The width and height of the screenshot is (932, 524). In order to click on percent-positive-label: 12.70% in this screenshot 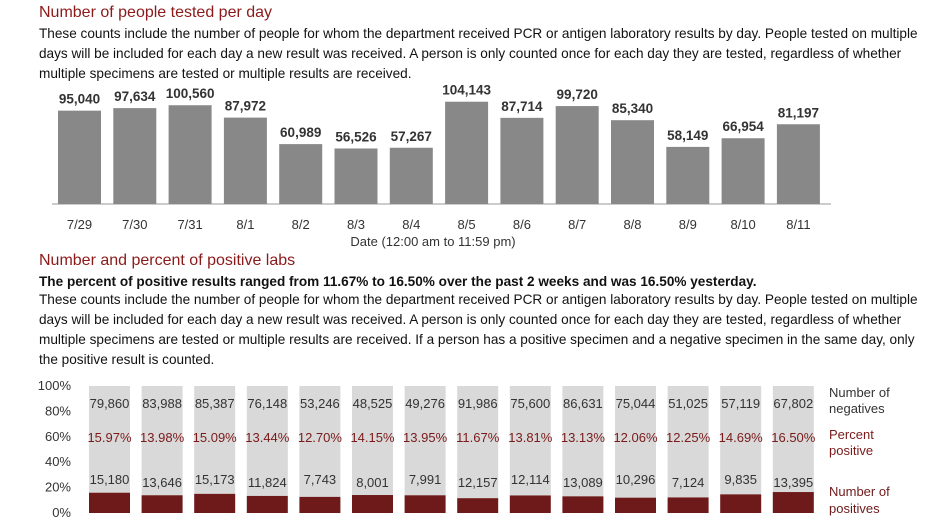, I will do `click(320, 437)`.